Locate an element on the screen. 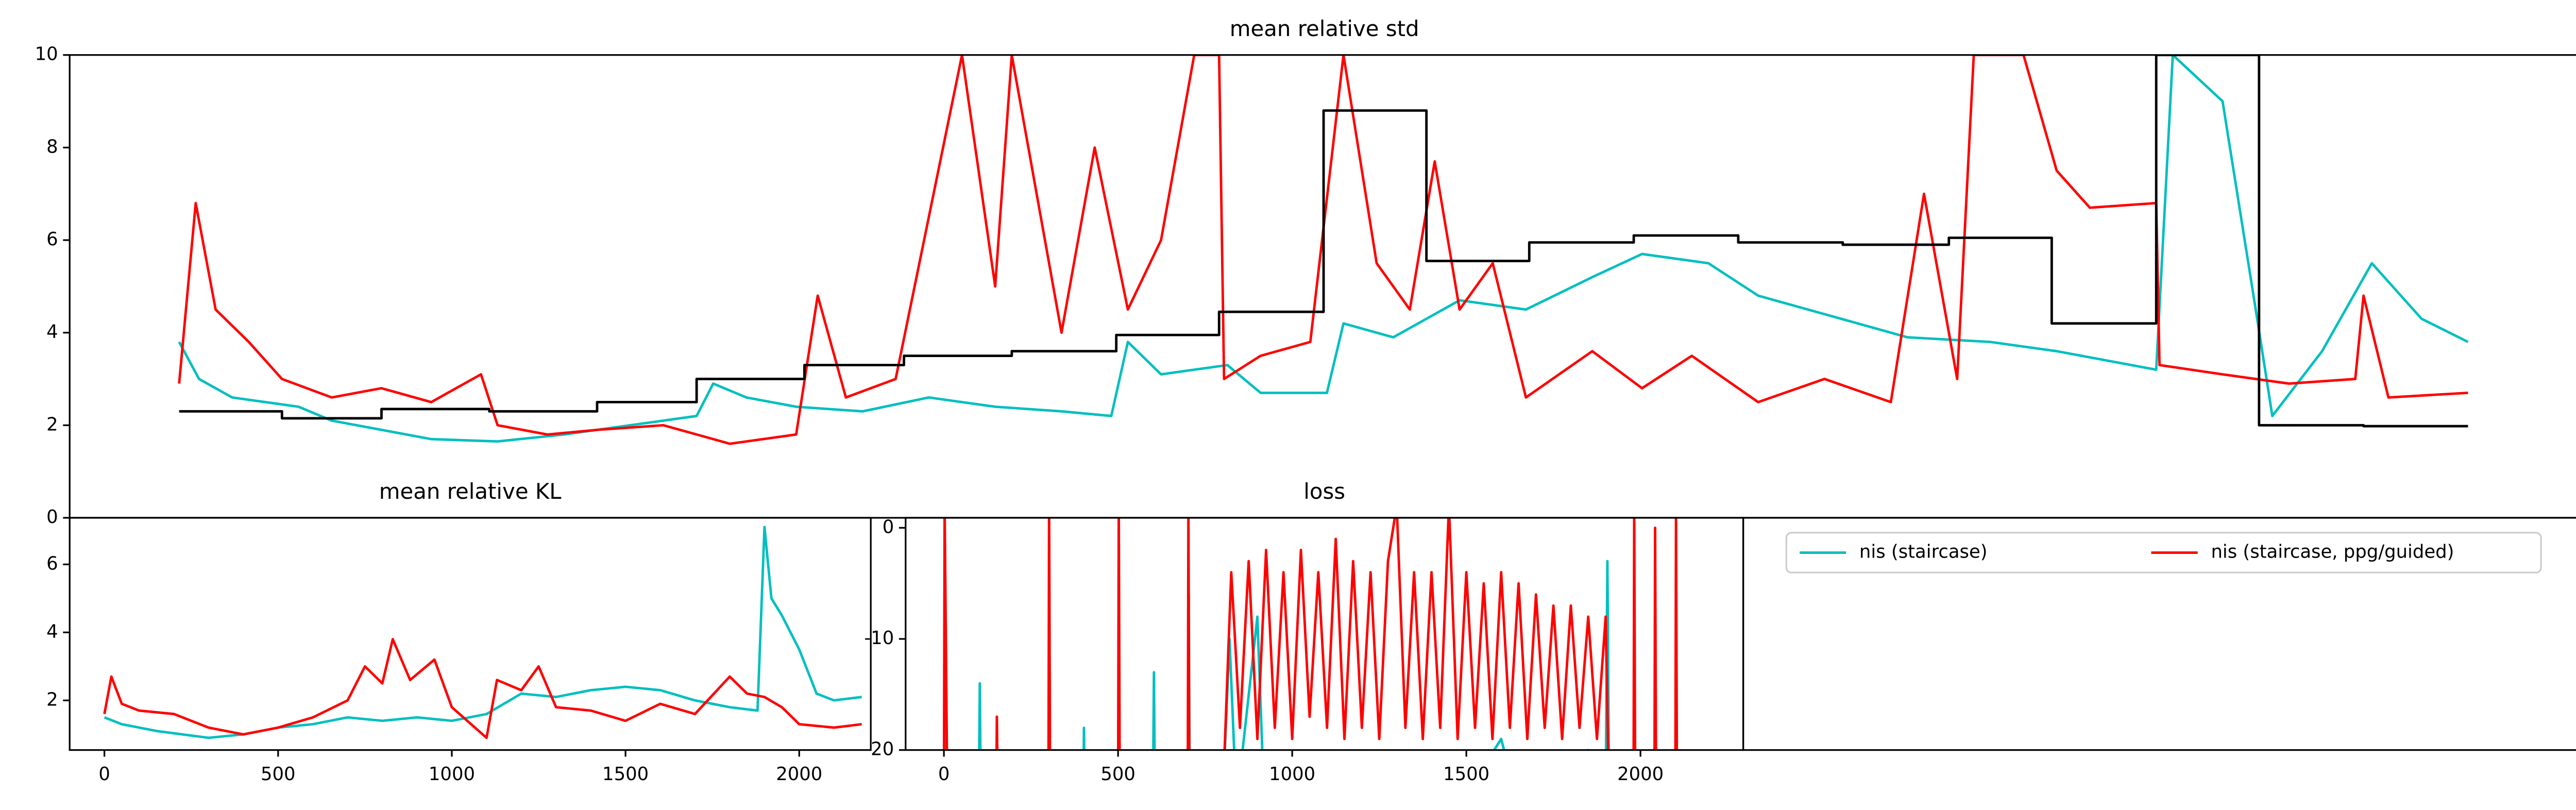 The image size is (2576, 810). chart-title: mean relative std is located at coordinates (1324, 28).